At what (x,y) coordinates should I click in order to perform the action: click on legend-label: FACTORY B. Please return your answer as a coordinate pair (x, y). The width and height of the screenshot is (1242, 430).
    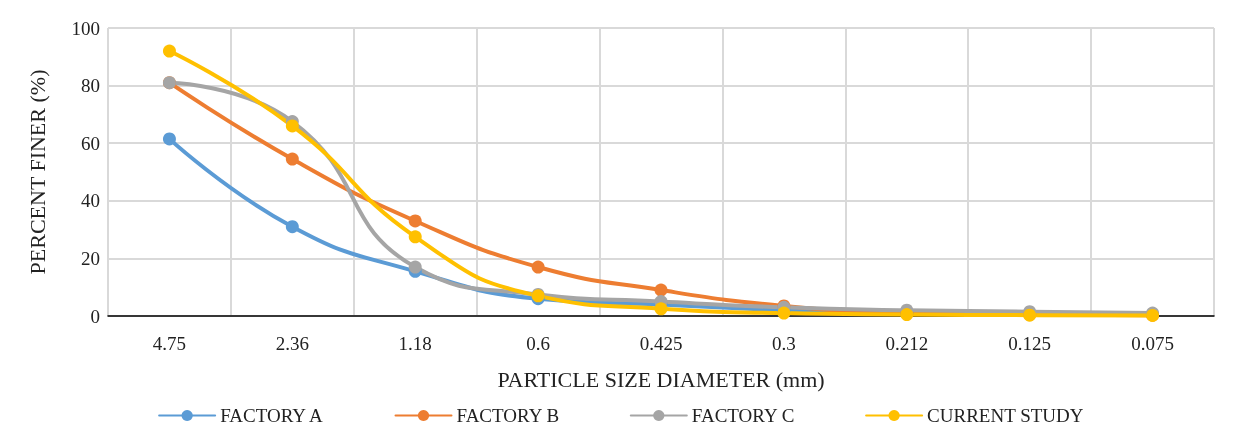
    Looking at the image, I should click on (508, 415).